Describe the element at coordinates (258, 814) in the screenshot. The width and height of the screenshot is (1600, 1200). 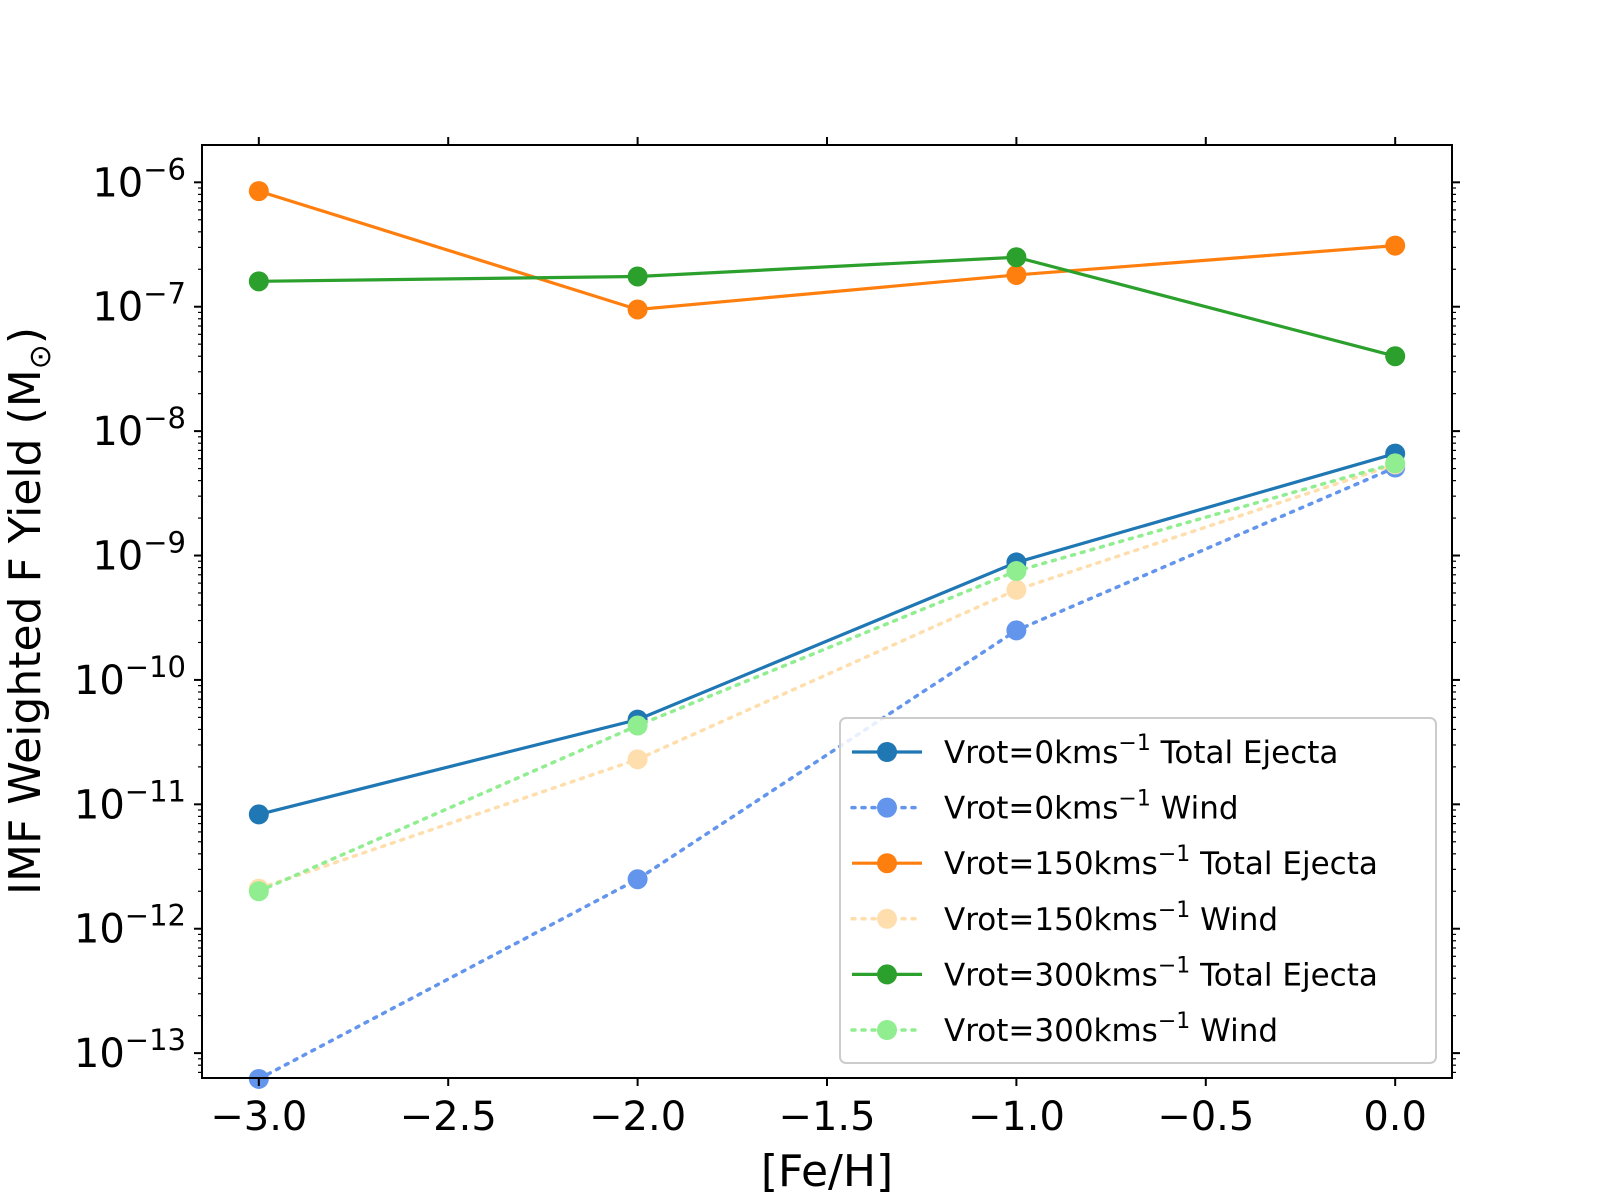
I see `data-point-v0-total` at that location.